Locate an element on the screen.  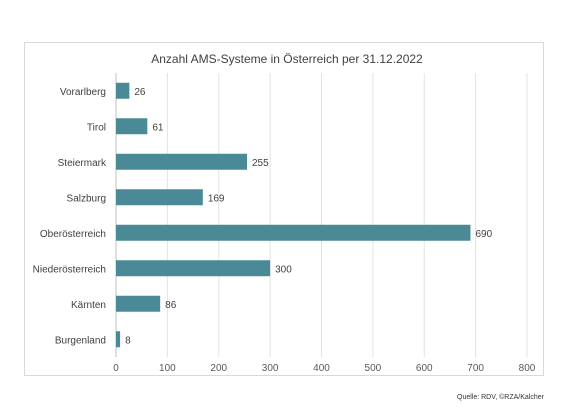
data-label: 61 is located at coordinates (158, 127).